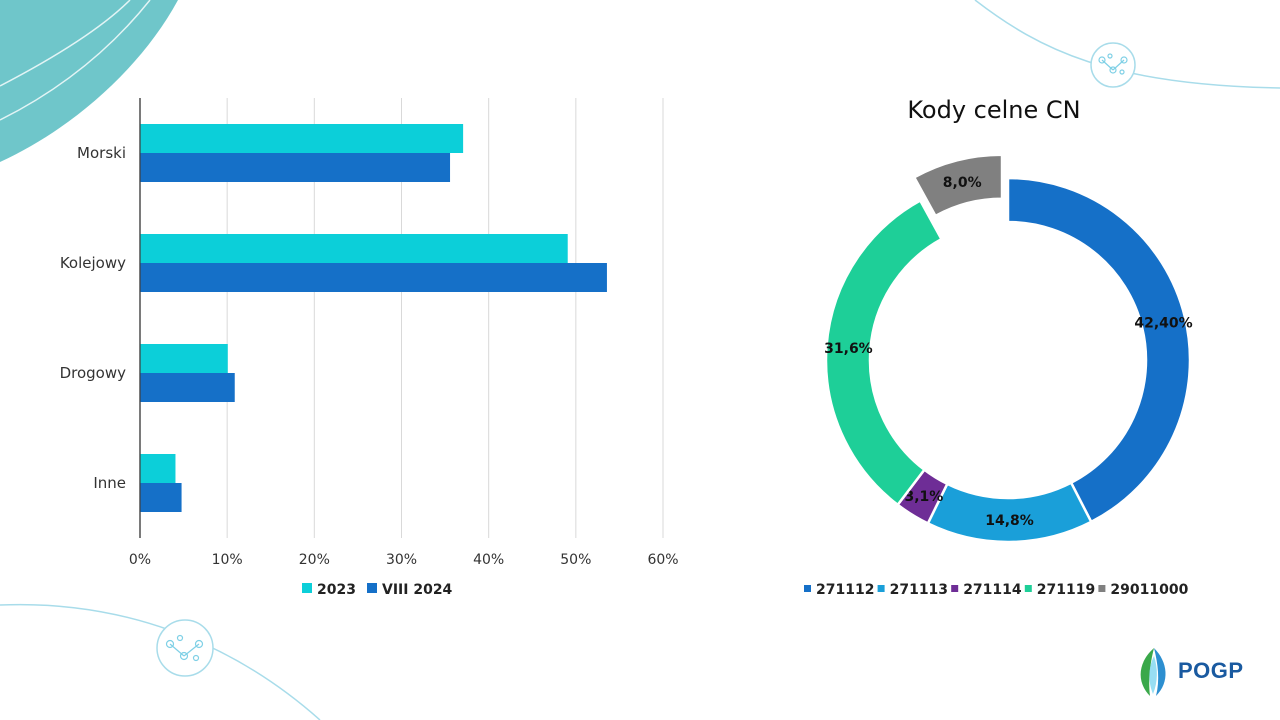  I want to click on legend-label: 271112, so click(845, 590).